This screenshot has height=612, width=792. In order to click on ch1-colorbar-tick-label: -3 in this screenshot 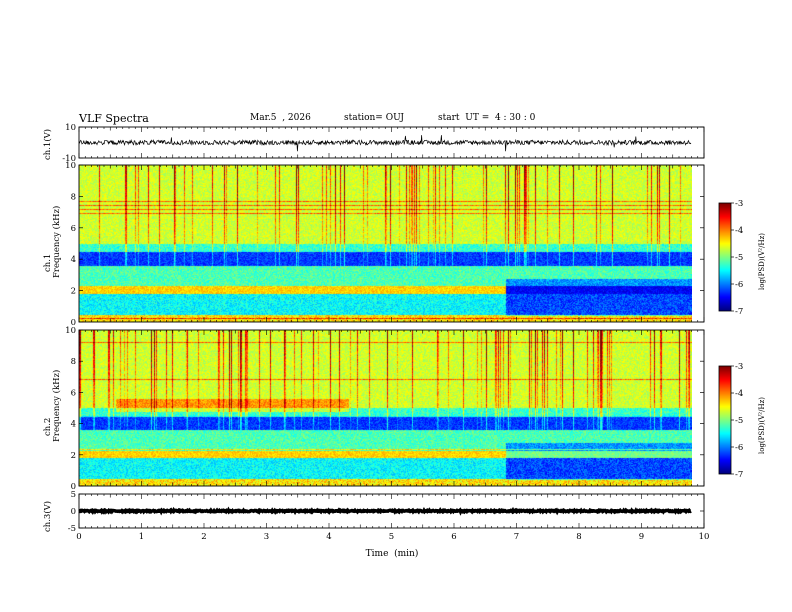, I will do `click(739, 204)`.